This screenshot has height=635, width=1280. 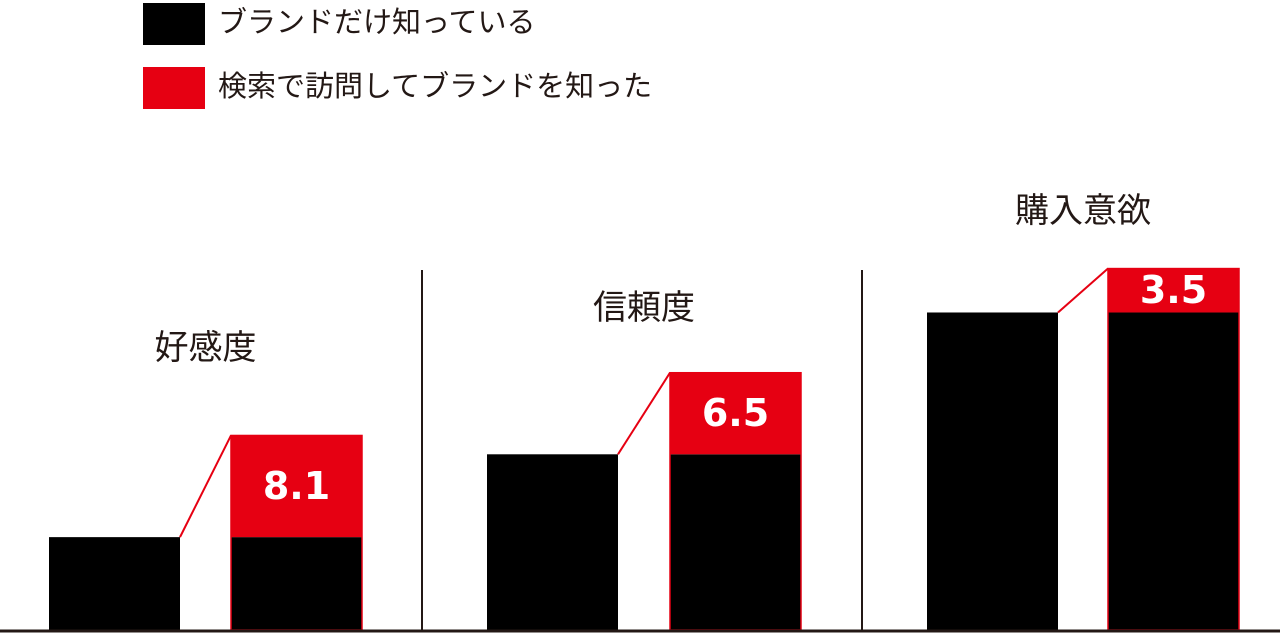 I want to click on value-label: 3.5, so click(x=1173, y=290).